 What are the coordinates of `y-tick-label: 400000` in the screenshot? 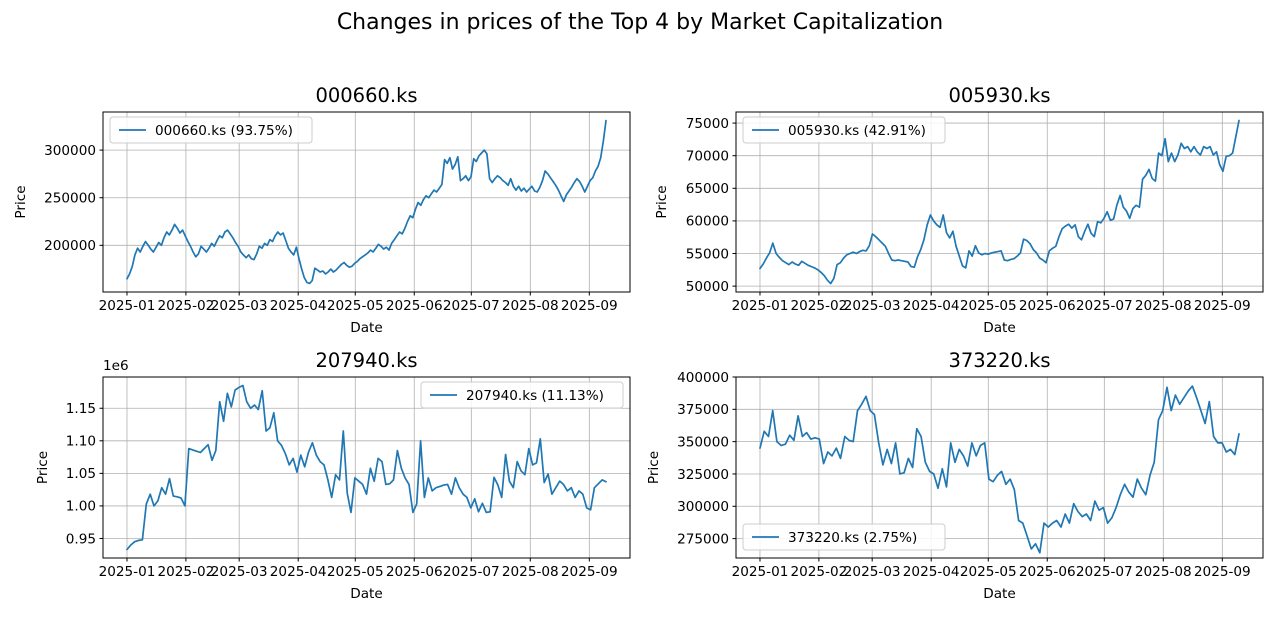 It's located at (703, 378).